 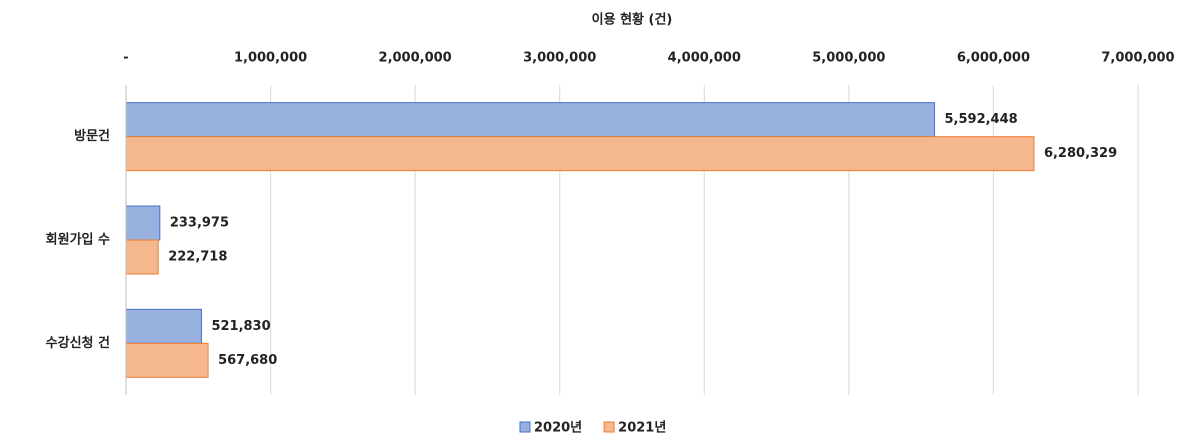 What do you see at coordinates (415, 58) in the screenshot?
I see `x-tick-label: 2,000,000` at bounding box center [415, 58].